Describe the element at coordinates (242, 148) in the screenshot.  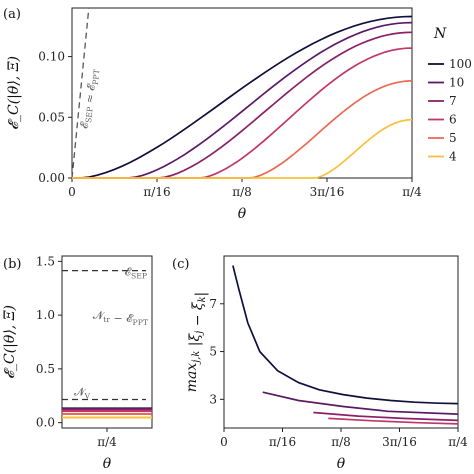
I see `series-line-N4` at that location.